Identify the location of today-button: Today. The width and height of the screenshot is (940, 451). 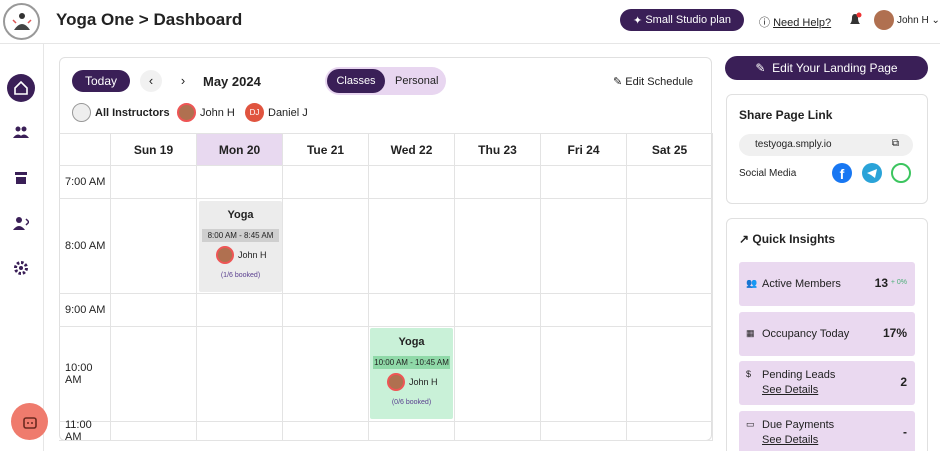
(101, 81).